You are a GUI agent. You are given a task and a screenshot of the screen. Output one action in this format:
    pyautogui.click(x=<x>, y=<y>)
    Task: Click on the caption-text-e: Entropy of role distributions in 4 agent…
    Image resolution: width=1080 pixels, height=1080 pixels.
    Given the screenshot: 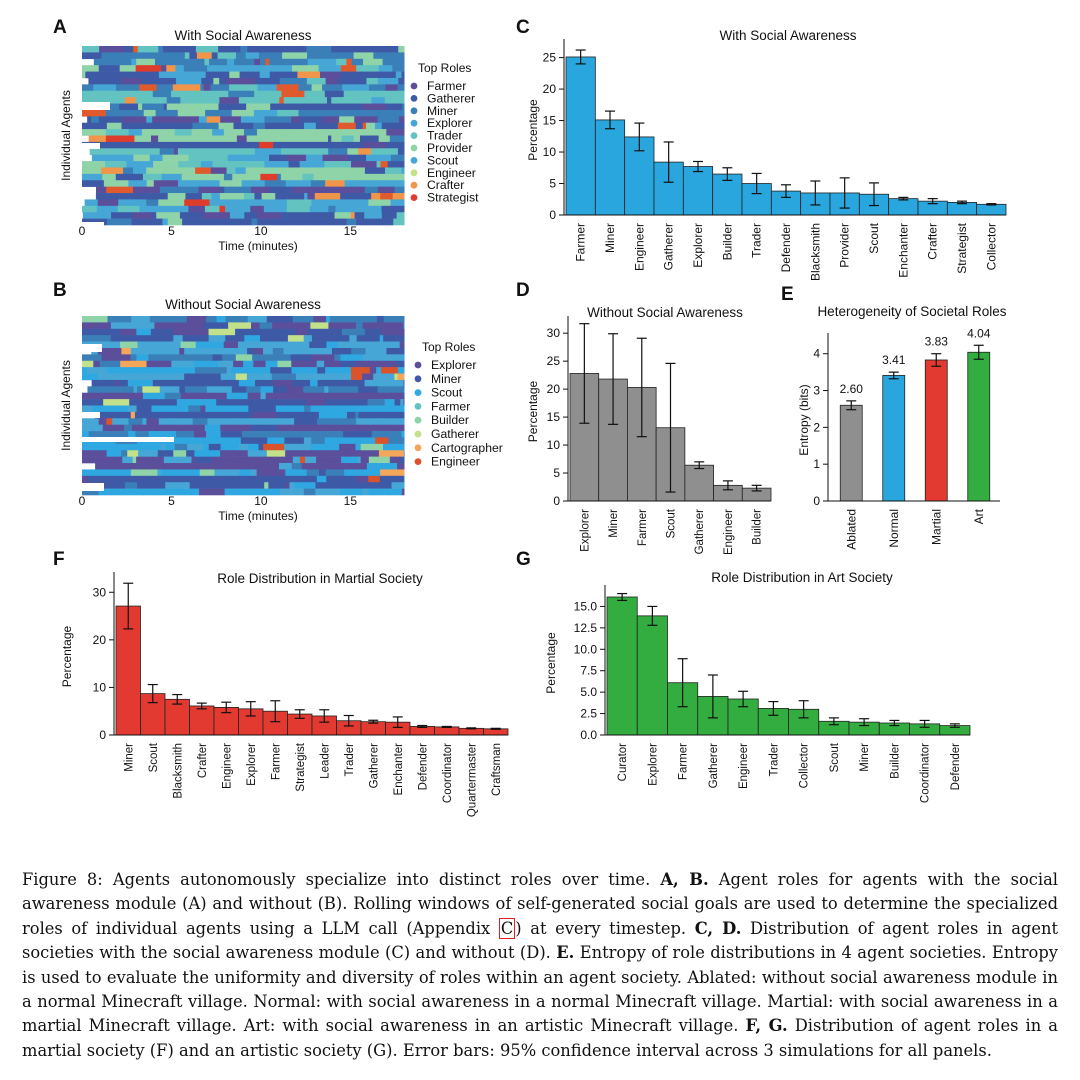 What is the action you would take?
    pyautogui.click(x=540, y=989)
    